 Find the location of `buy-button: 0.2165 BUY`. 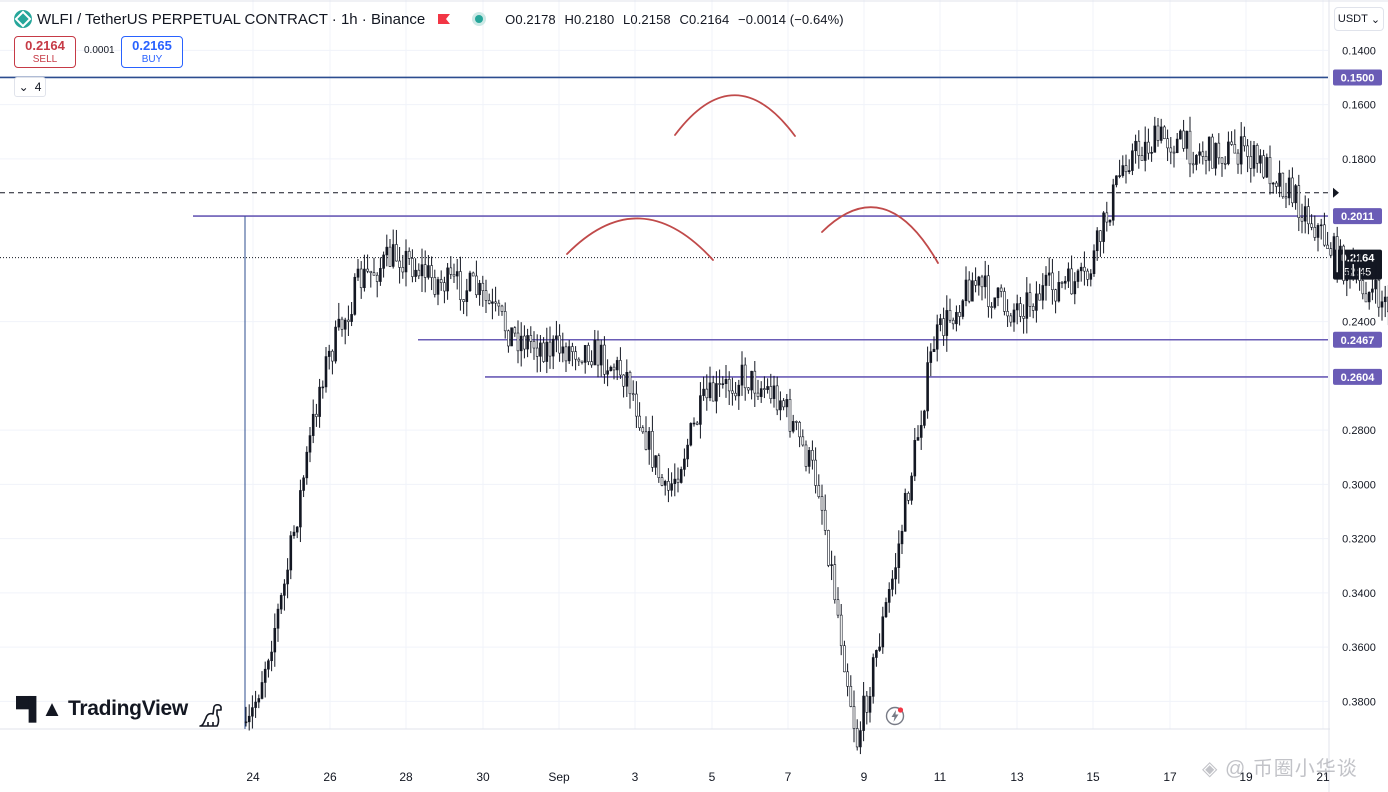

buy-button: 0.2165 BUY is located at coordinates (152, 52).